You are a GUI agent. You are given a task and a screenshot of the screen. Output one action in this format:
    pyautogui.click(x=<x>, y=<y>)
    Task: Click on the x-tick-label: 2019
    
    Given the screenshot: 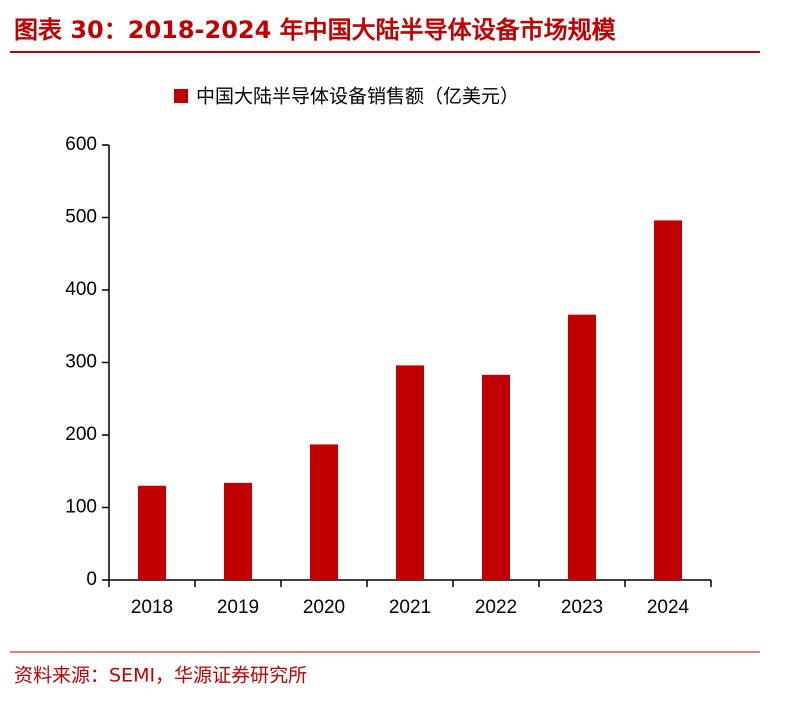 What is the action you would take?
    pyautogui.click(x=238, y=607)
    